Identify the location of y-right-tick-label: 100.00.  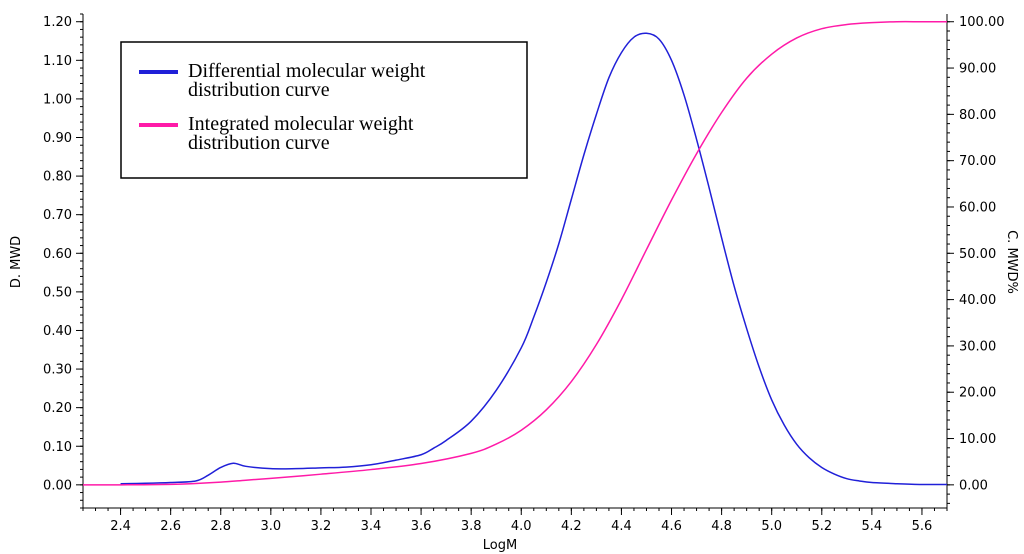
(982, 22).